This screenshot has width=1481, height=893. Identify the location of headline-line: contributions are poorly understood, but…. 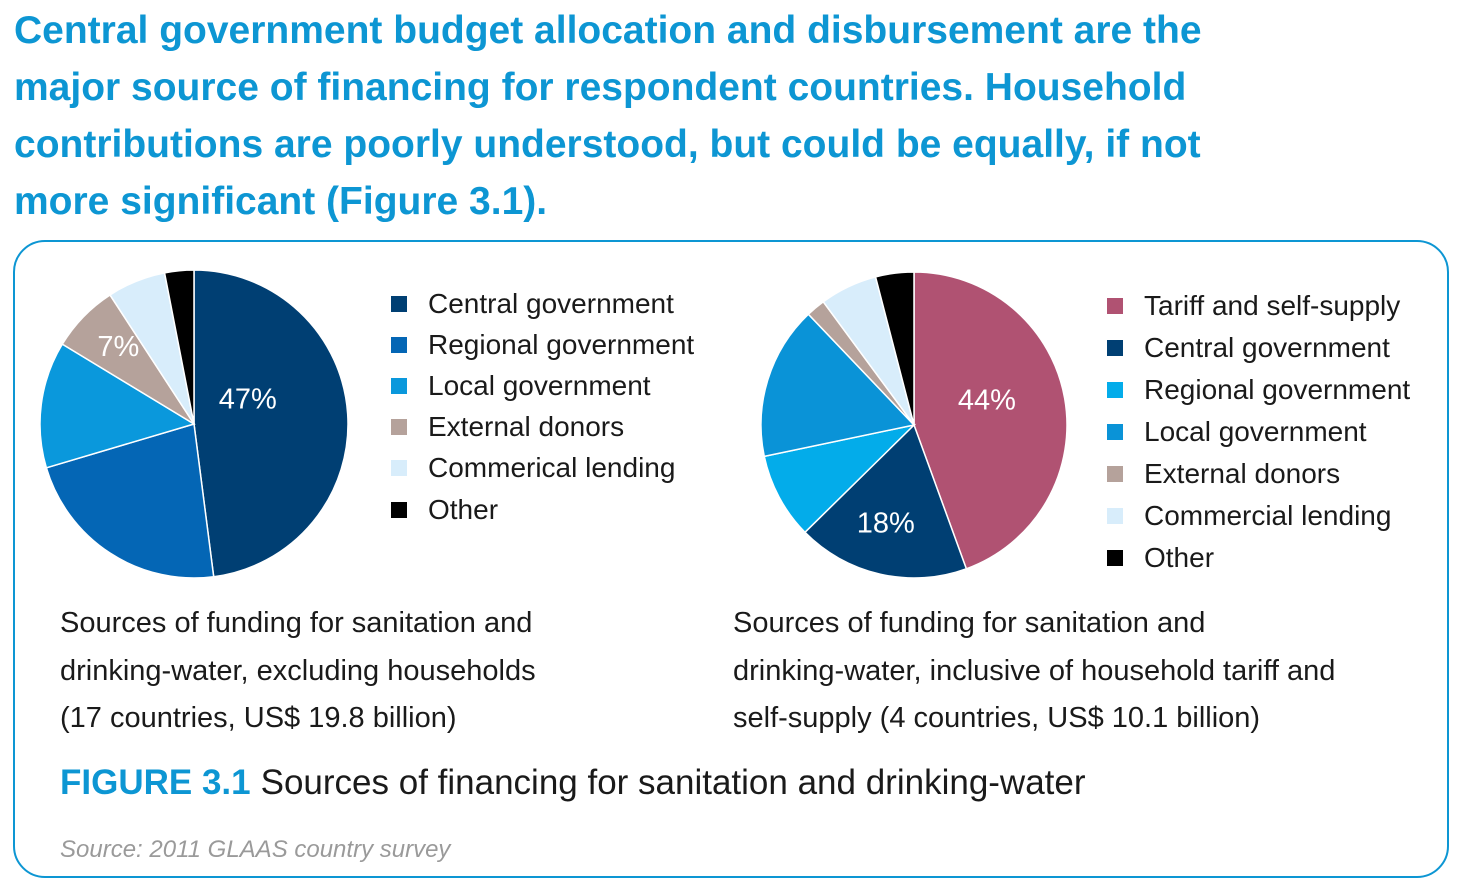
(607, 144).